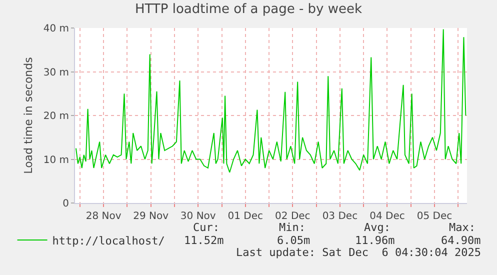 Image resolution: width=497 pixels, height=275 pixels. Describe the element at coordinates (462, 227) in the screenshot. I see `text: Max:` at that location.